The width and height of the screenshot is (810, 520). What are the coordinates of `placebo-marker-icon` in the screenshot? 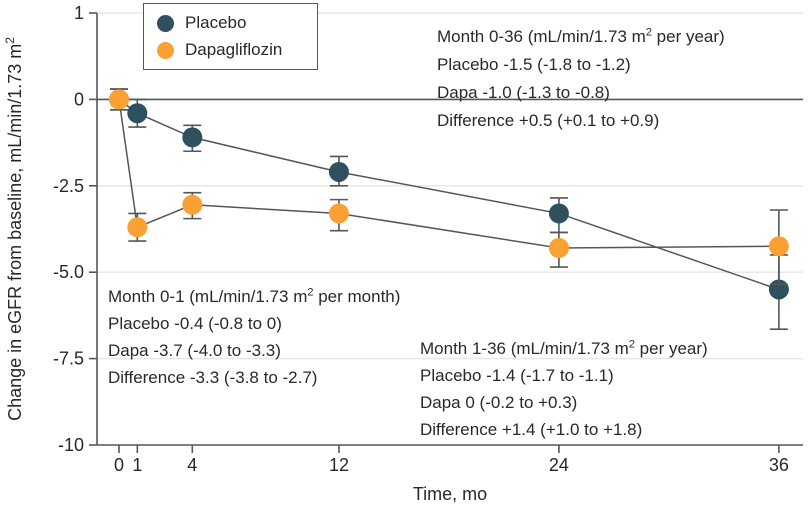 It's located at (165, 23).